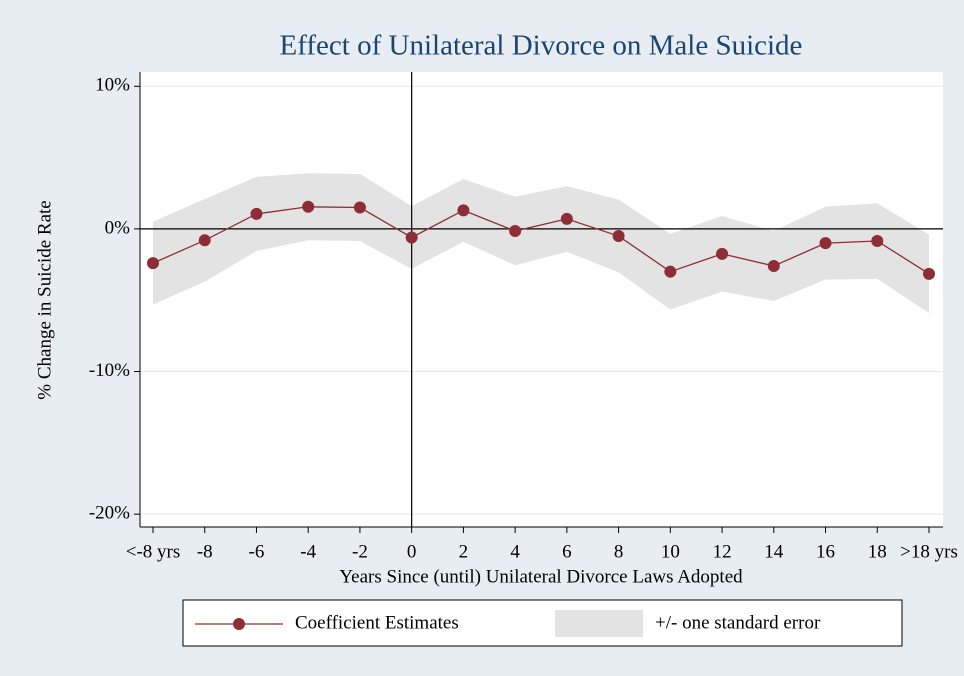  What do you see at coordinates (308, 551) in the screenshot?
I see `x-tick-label: -4` at bounding box center [308, 551].